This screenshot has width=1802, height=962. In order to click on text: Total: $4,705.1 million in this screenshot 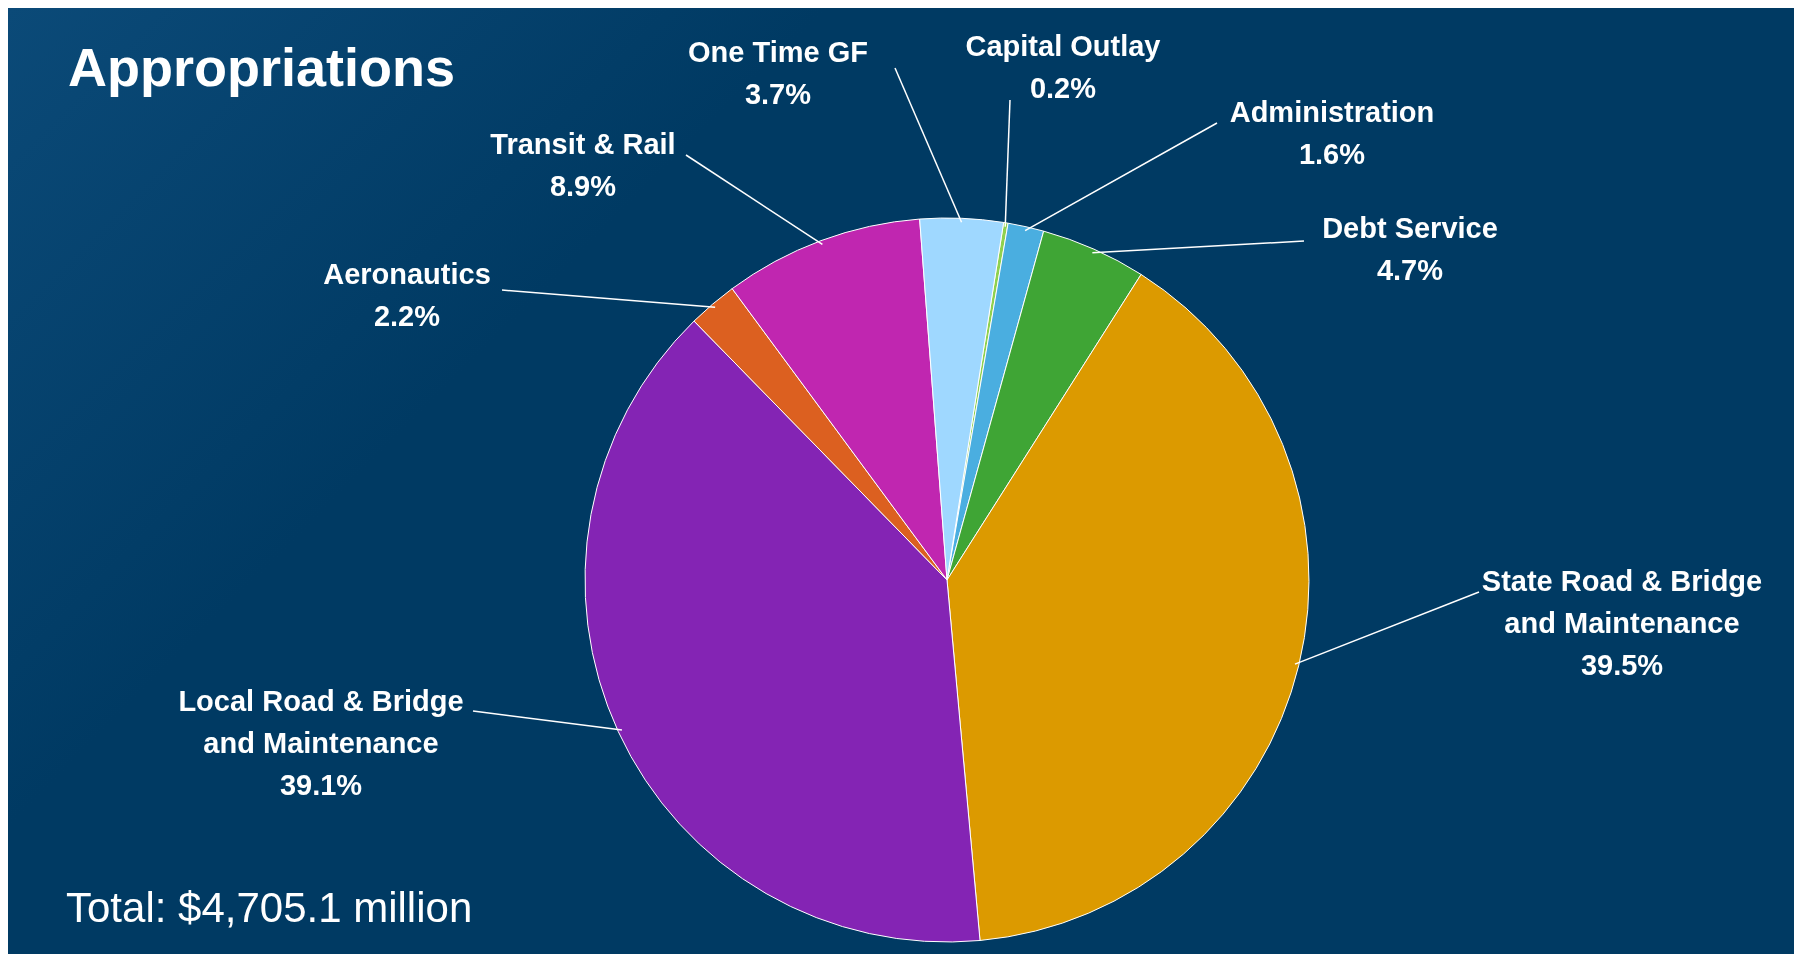, I will do `click(269, 908)`.